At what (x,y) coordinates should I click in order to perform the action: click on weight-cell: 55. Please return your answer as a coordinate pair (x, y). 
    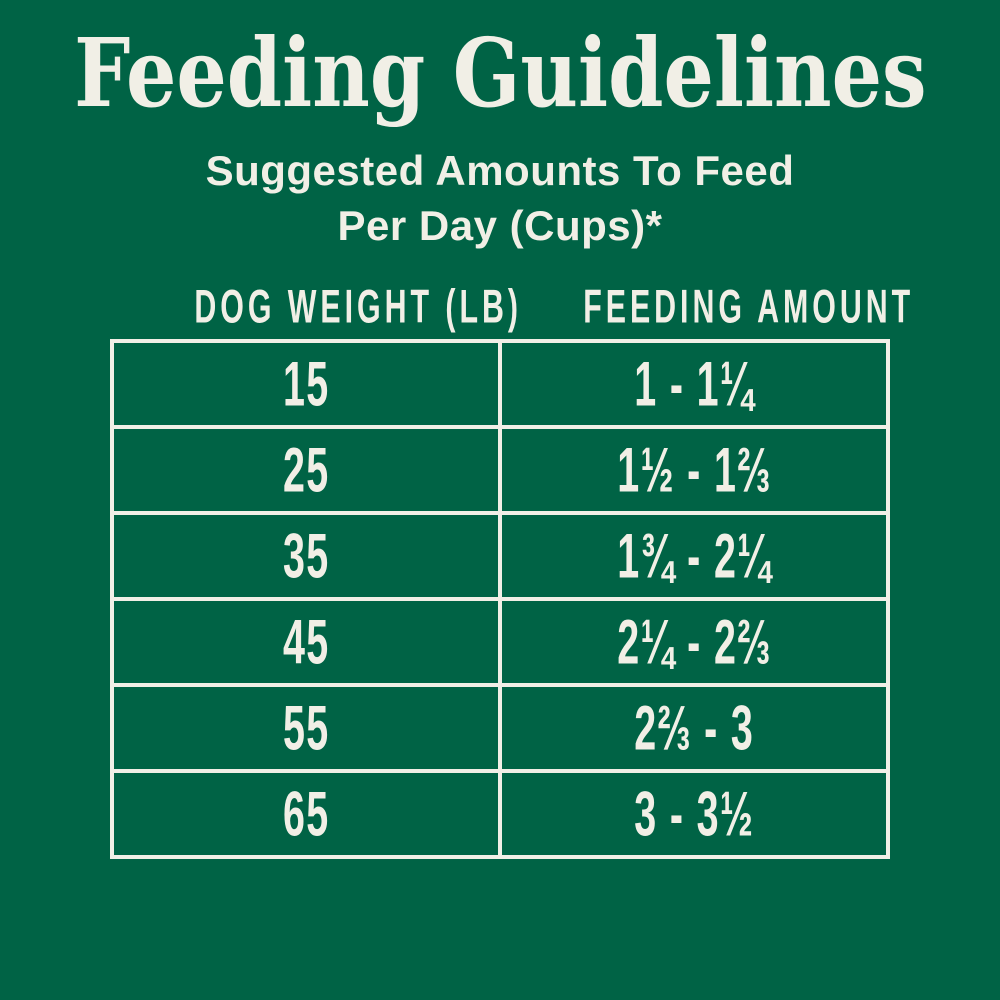
    Looking at the image, I should click on (306, 728).